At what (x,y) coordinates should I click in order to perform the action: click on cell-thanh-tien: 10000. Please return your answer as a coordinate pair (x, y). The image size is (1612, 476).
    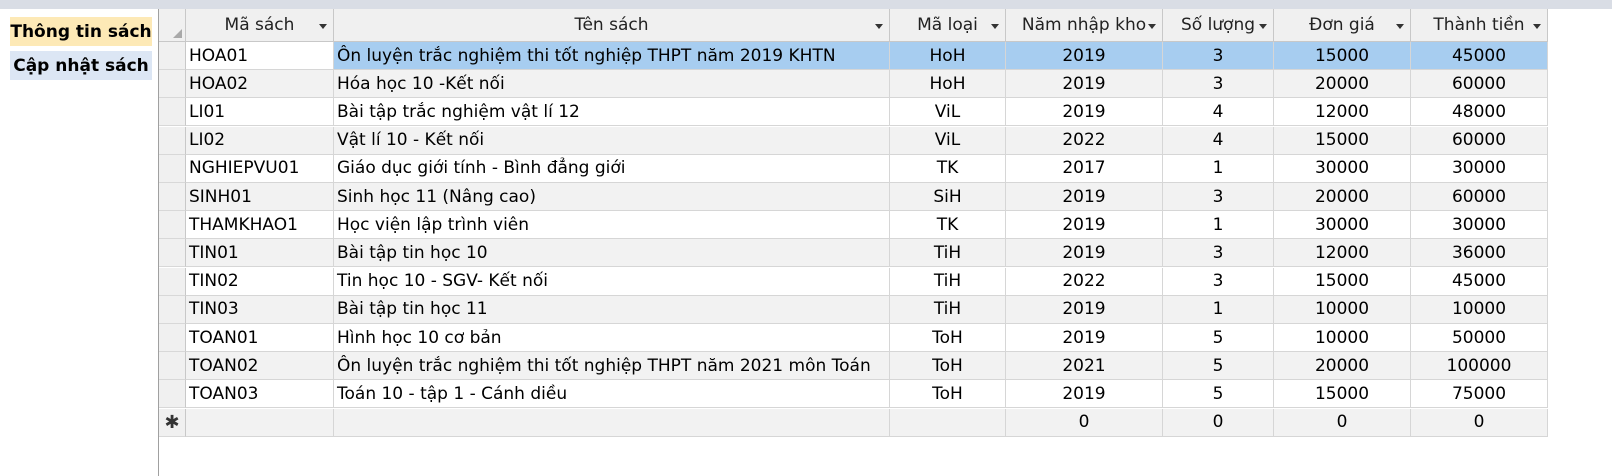
    Looking at the image, I should click on (1479, 309).